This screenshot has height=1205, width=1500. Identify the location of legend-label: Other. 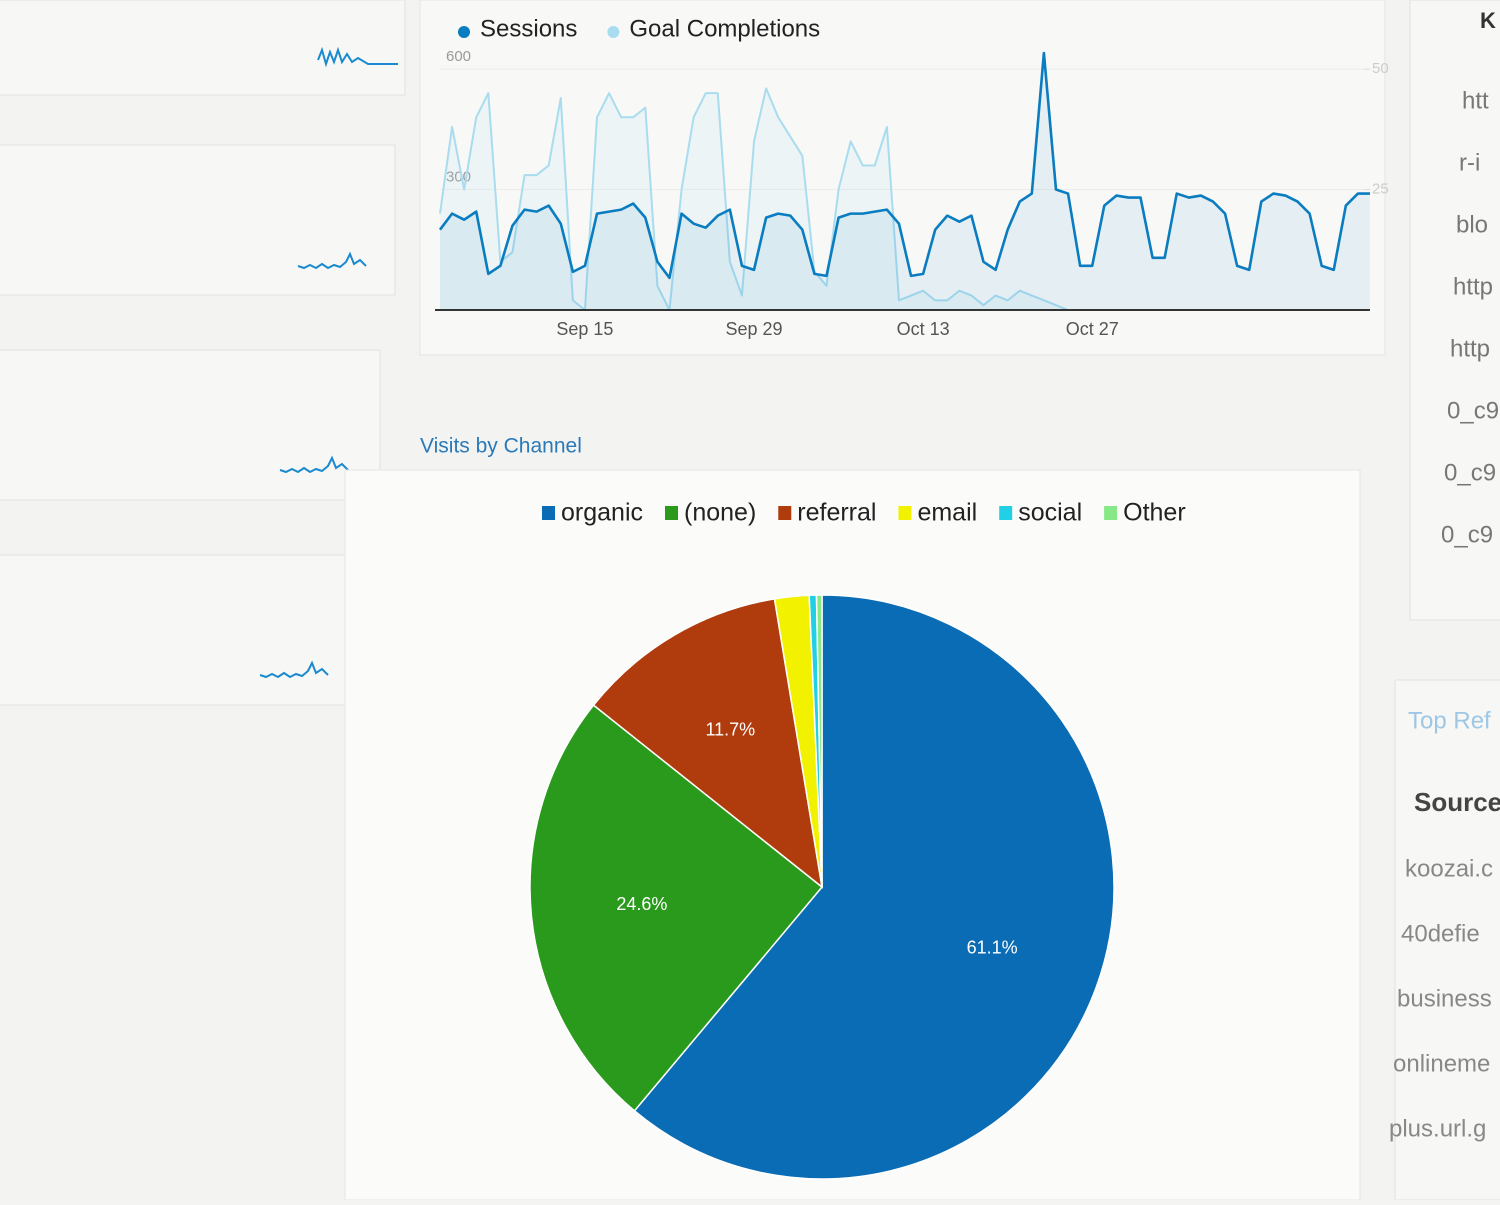
(1154, 513).